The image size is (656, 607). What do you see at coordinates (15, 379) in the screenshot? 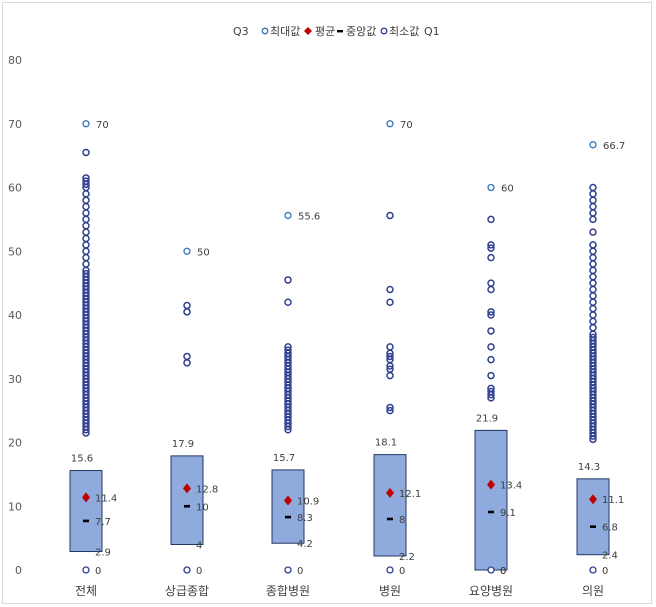
I see `y-tick-label: 30` at bounding box center [15, 379].